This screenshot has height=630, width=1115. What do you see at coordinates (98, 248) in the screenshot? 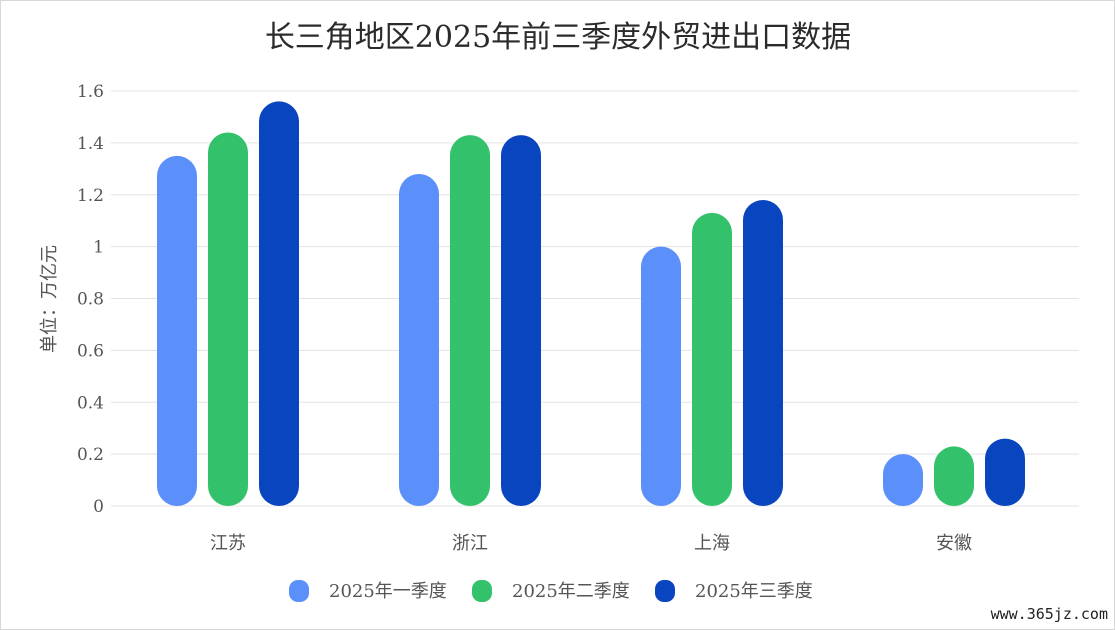
I see `y-tick-label: 1` at bounding box center [98, 248].